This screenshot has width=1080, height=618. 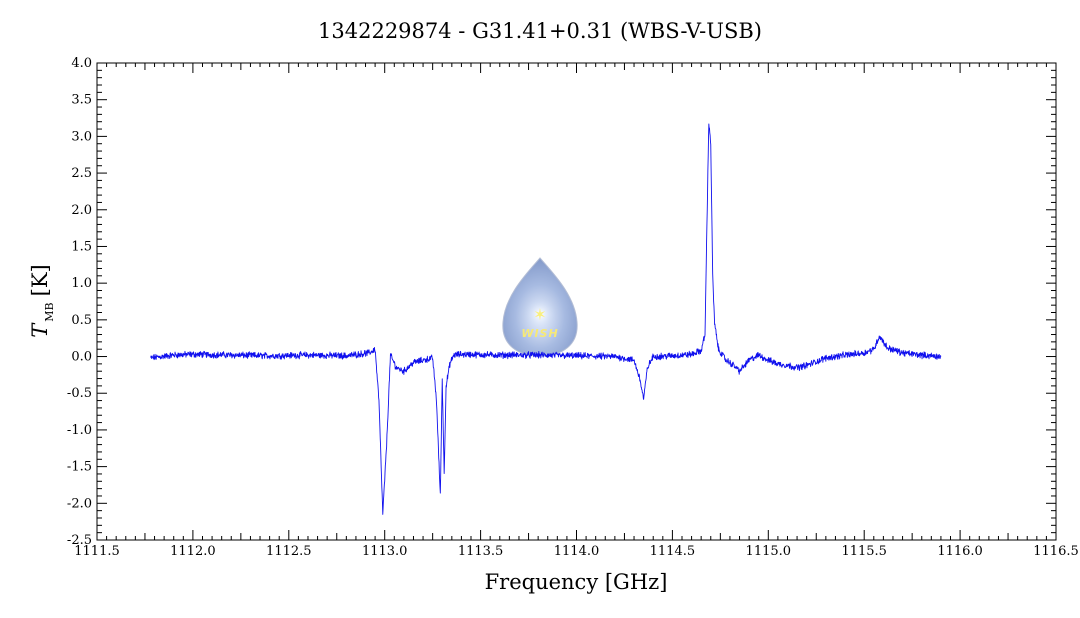 What do you see at coordinates (577, 551) in the screenshot?
I see `x-tick-label: 1114.0` at bounding box center [577, 551].